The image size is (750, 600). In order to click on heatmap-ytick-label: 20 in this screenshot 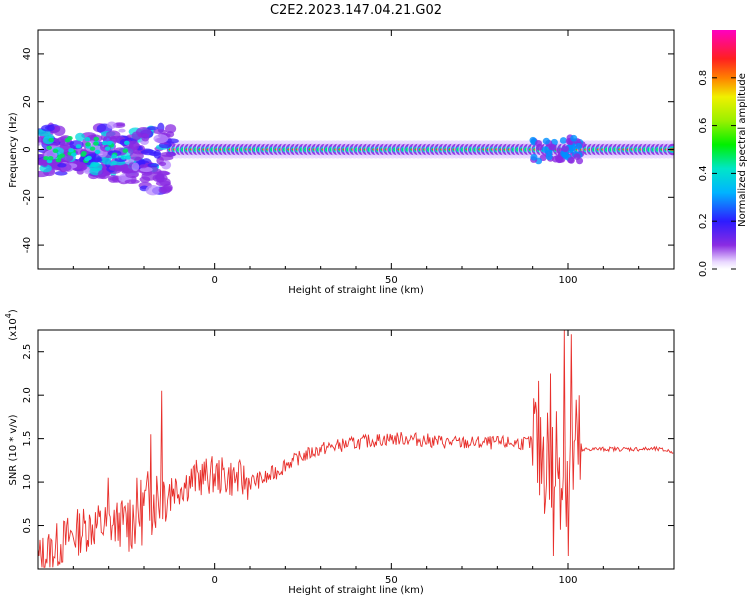, I will do `click(27, 101)`.